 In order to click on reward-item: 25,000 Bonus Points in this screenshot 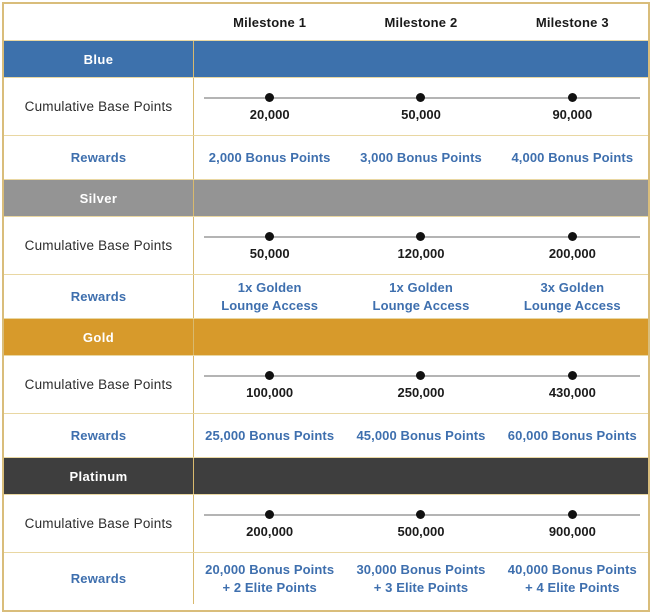, I will do `click(269, 435)`.